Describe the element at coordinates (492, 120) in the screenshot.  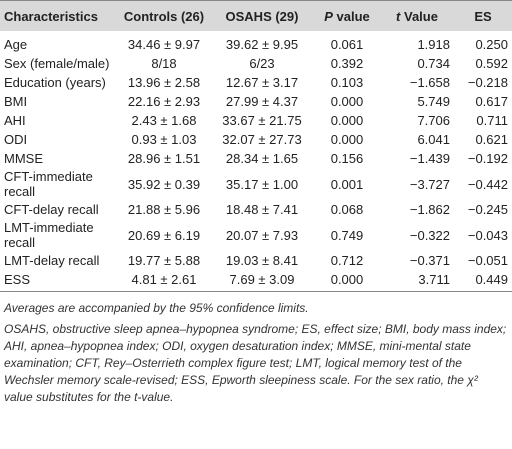
I see `table-cell: 0.711` at that location.